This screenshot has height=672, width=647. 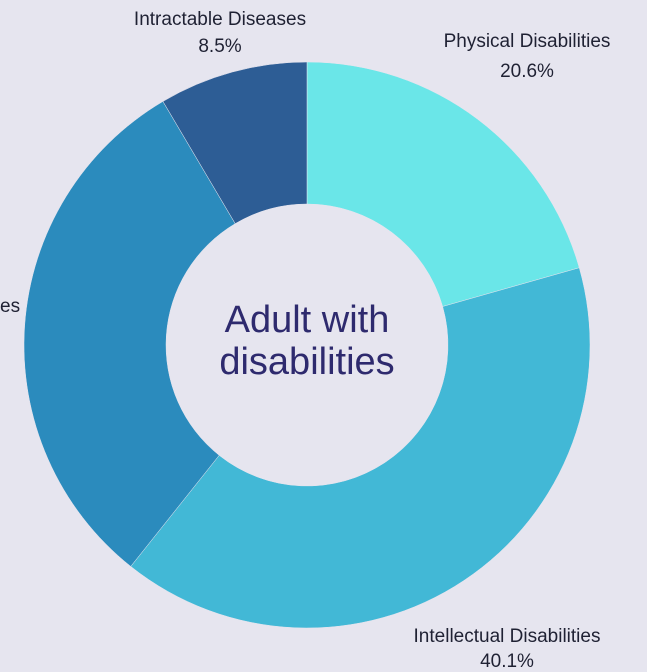 What do you see at coordinates (527, 71) in the screenshot?
I see `value-physical-disabilities: 20.6%` at bounding box center [527, 71].